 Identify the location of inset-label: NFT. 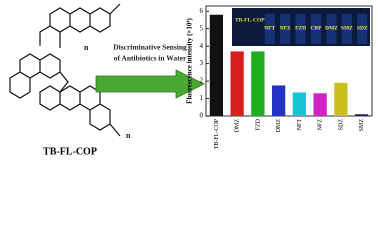
(269, 28).